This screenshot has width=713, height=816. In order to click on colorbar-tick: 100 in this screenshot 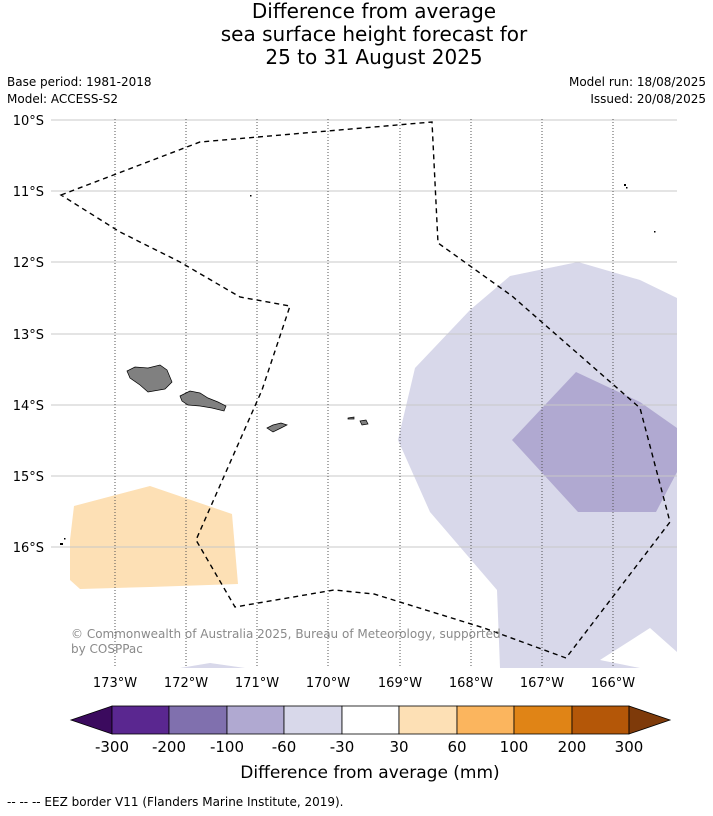, I will do `click(514, 747)`.